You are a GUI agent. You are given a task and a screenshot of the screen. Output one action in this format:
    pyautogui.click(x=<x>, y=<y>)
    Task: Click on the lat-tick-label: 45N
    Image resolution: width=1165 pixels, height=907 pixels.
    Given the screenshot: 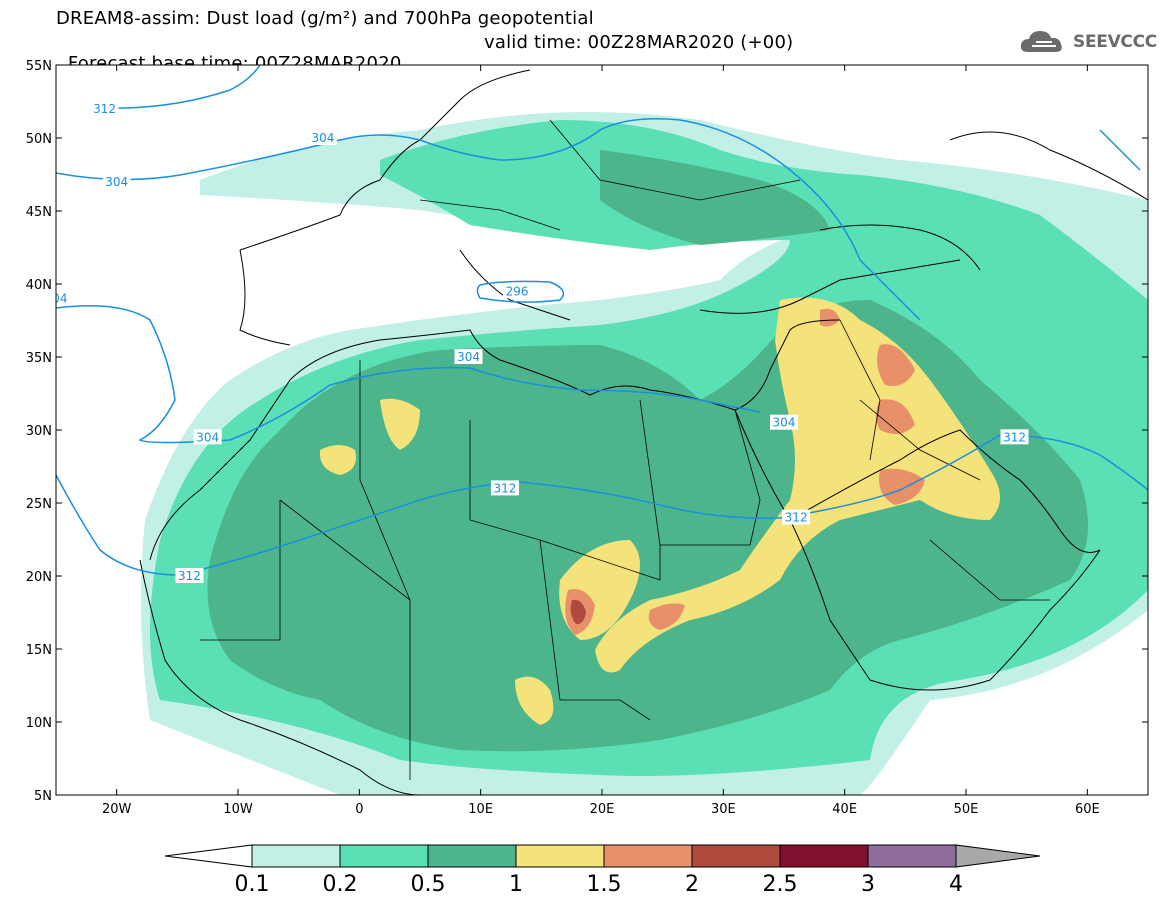 What is the action you would take?
    pyautogui.click(x=39, y=212)
    